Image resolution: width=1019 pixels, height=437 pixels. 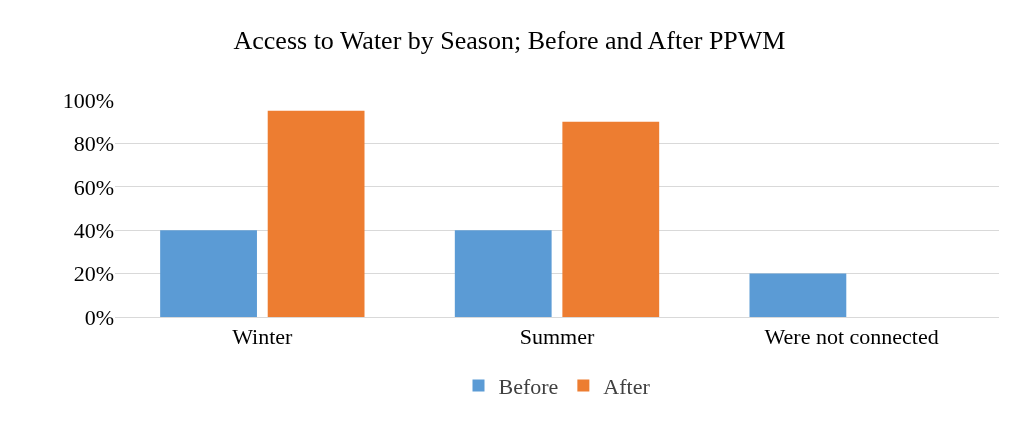 I want to click on x-tick-label: Winter, so click(x=263, y=337).